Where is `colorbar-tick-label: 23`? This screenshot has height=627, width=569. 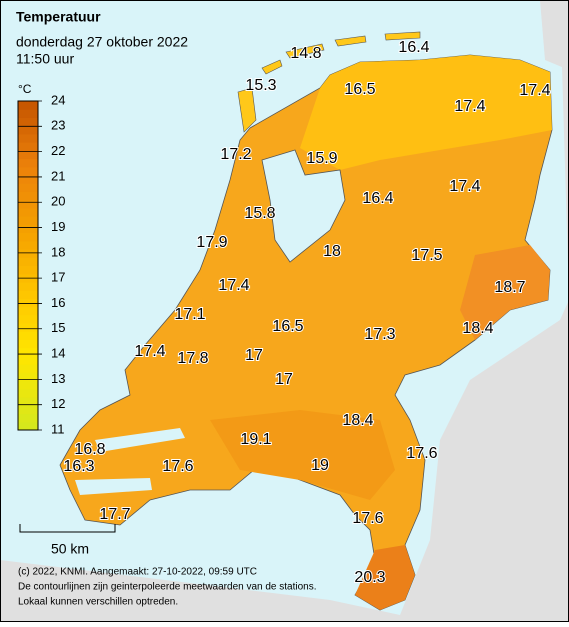
colorbar-tick-label: 23 is located at coordinates (58, 125).